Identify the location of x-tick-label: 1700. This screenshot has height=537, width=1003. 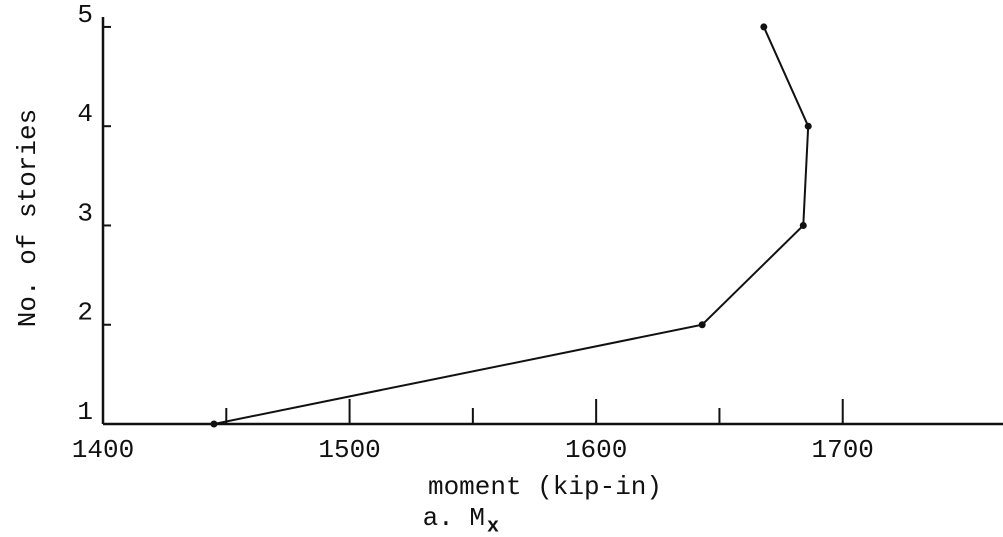
(843, 450).